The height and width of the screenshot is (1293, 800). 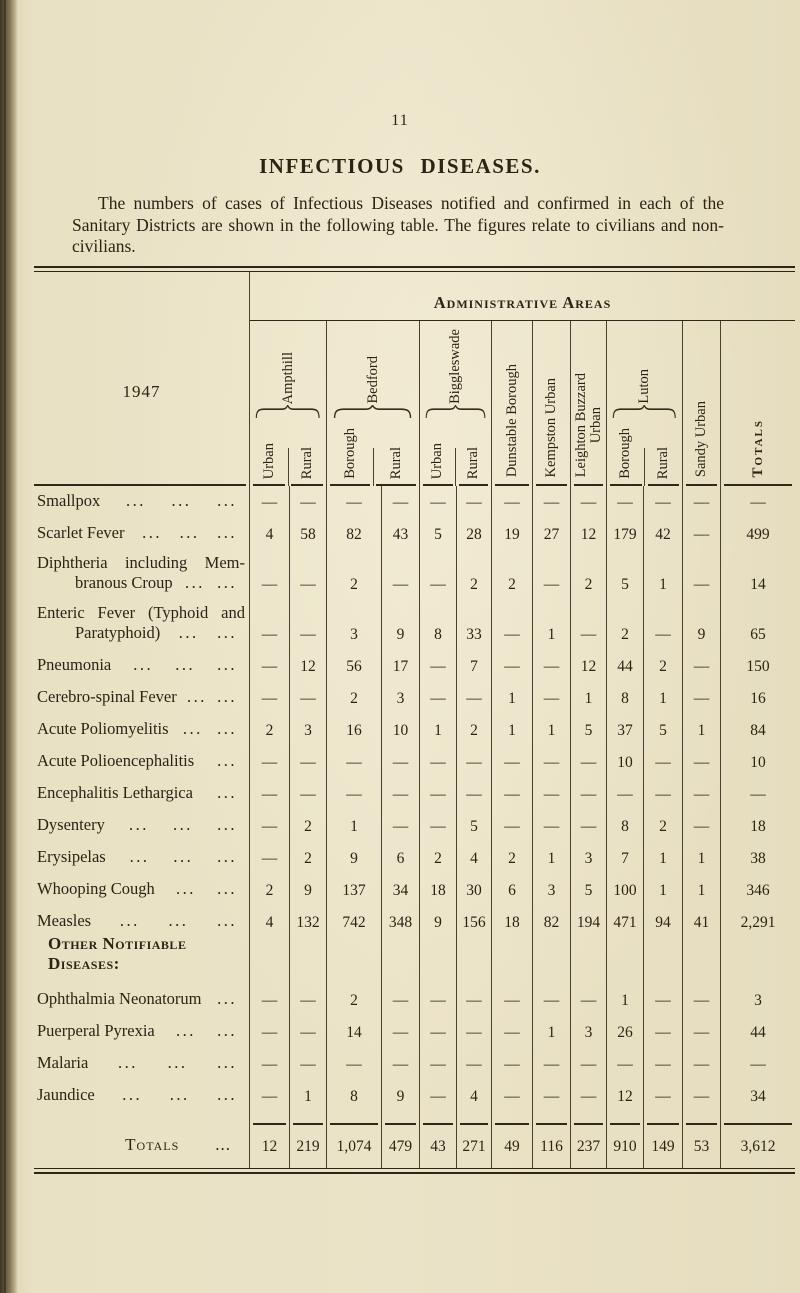 I want to click on value-erysipelas-sandy-urban: 1, so click(x=701, y=858).